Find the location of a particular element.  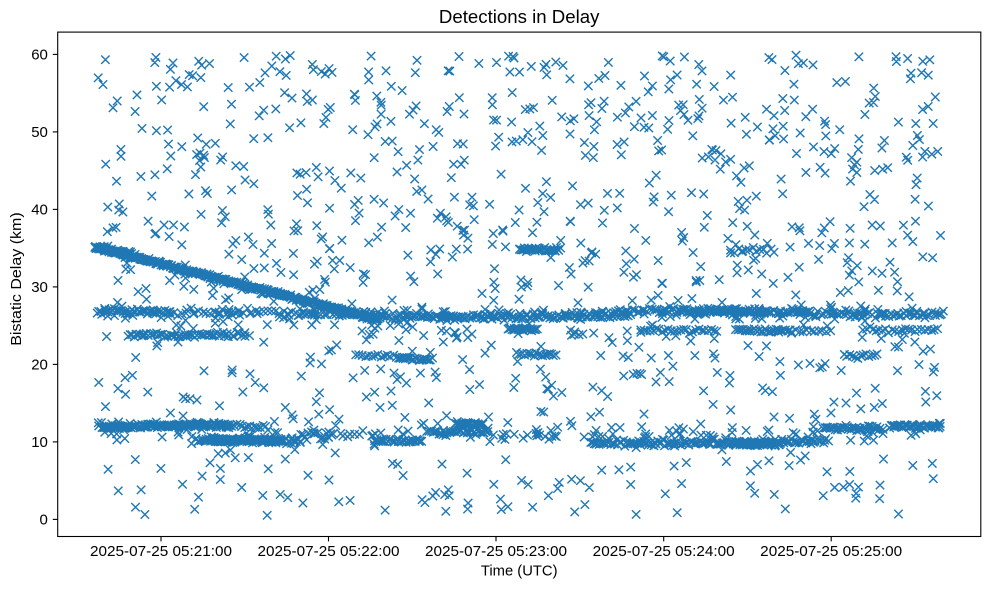

svg-text: 40 is located at coordinates (39, 210).